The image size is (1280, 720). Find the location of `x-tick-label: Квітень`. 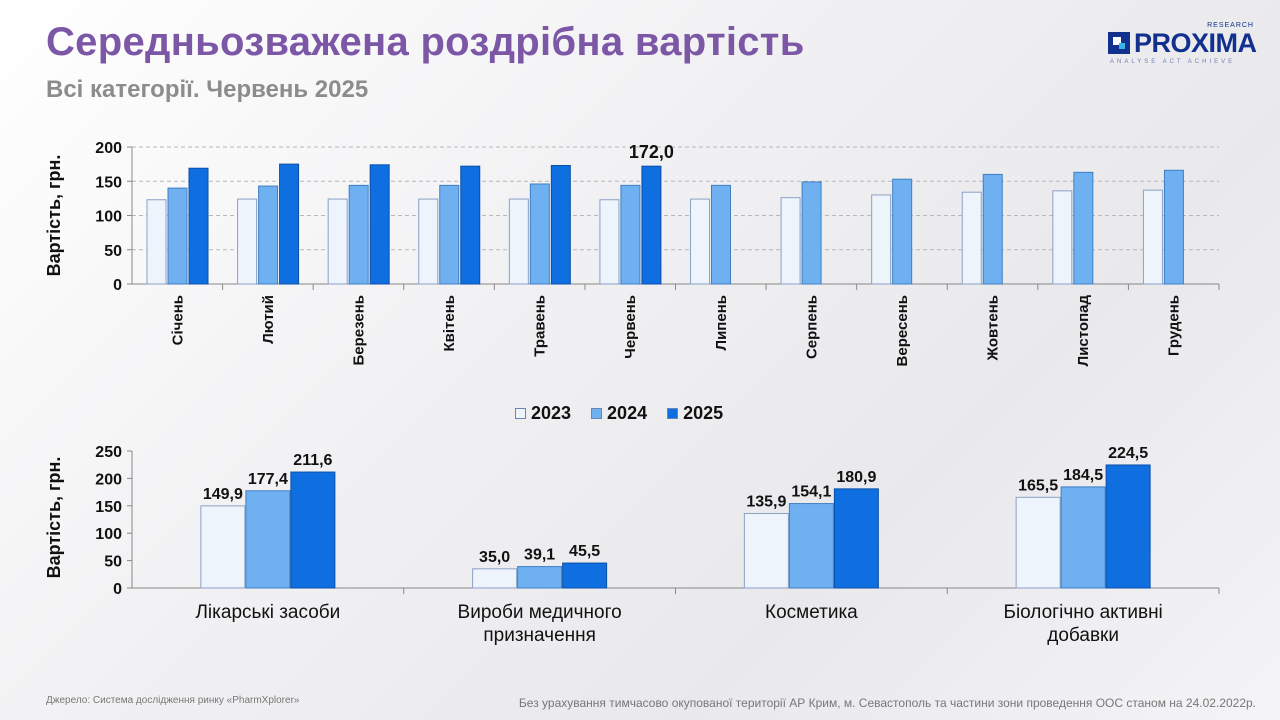

x-tick-label: Квітень is located at coordinates (449, 323).